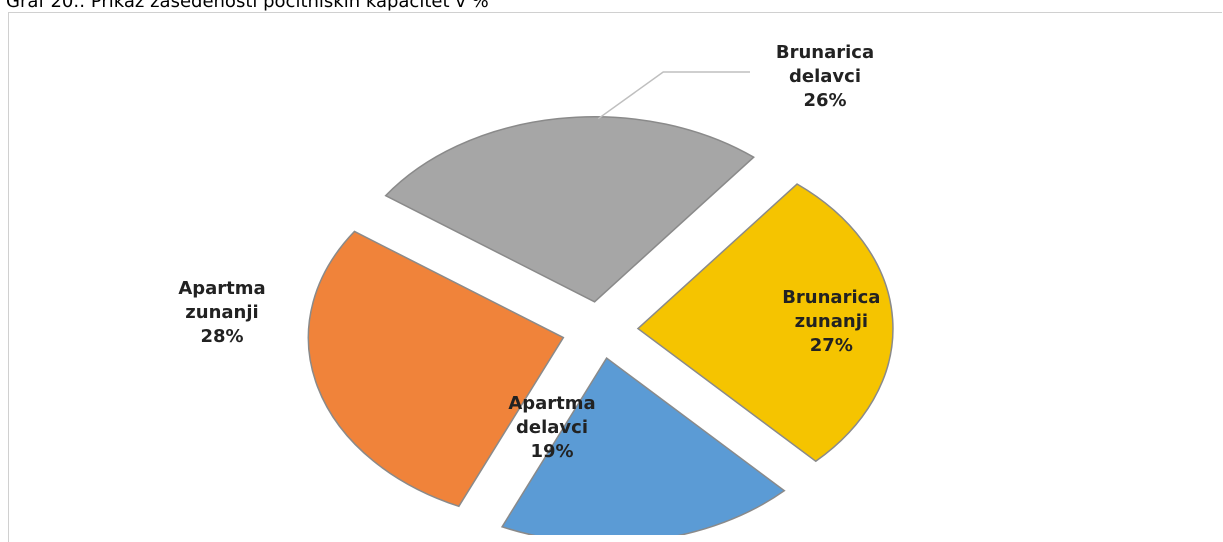 This screenshot has height=542, width=1223. Describe the element at coordinates (825, 64) in the screenshot. I see `category-label: Brunarica delavci` at that location.